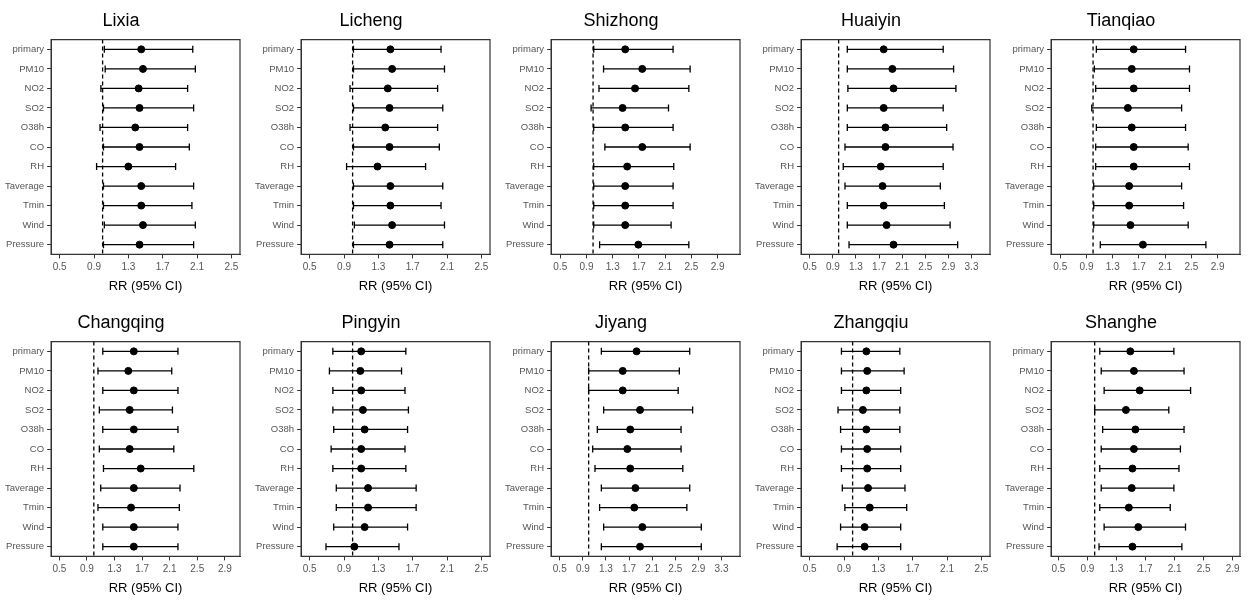  Describe the element at coordinates (371, 321) in the screenshot. I see `chart-title: Pingyin` at that location.